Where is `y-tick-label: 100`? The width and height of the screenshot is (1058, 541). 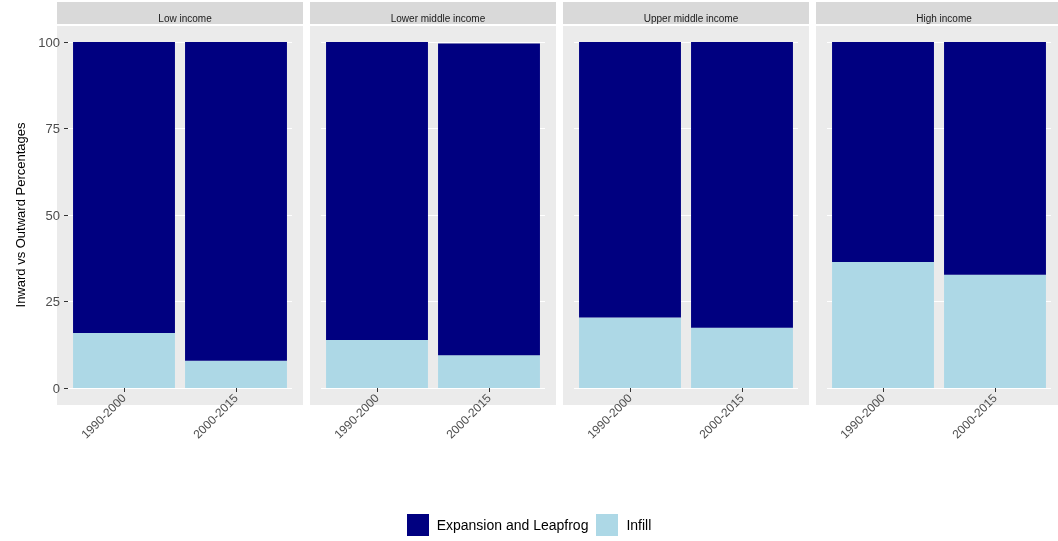
y-tick-label: 100 is located at coordinates (49, 42).